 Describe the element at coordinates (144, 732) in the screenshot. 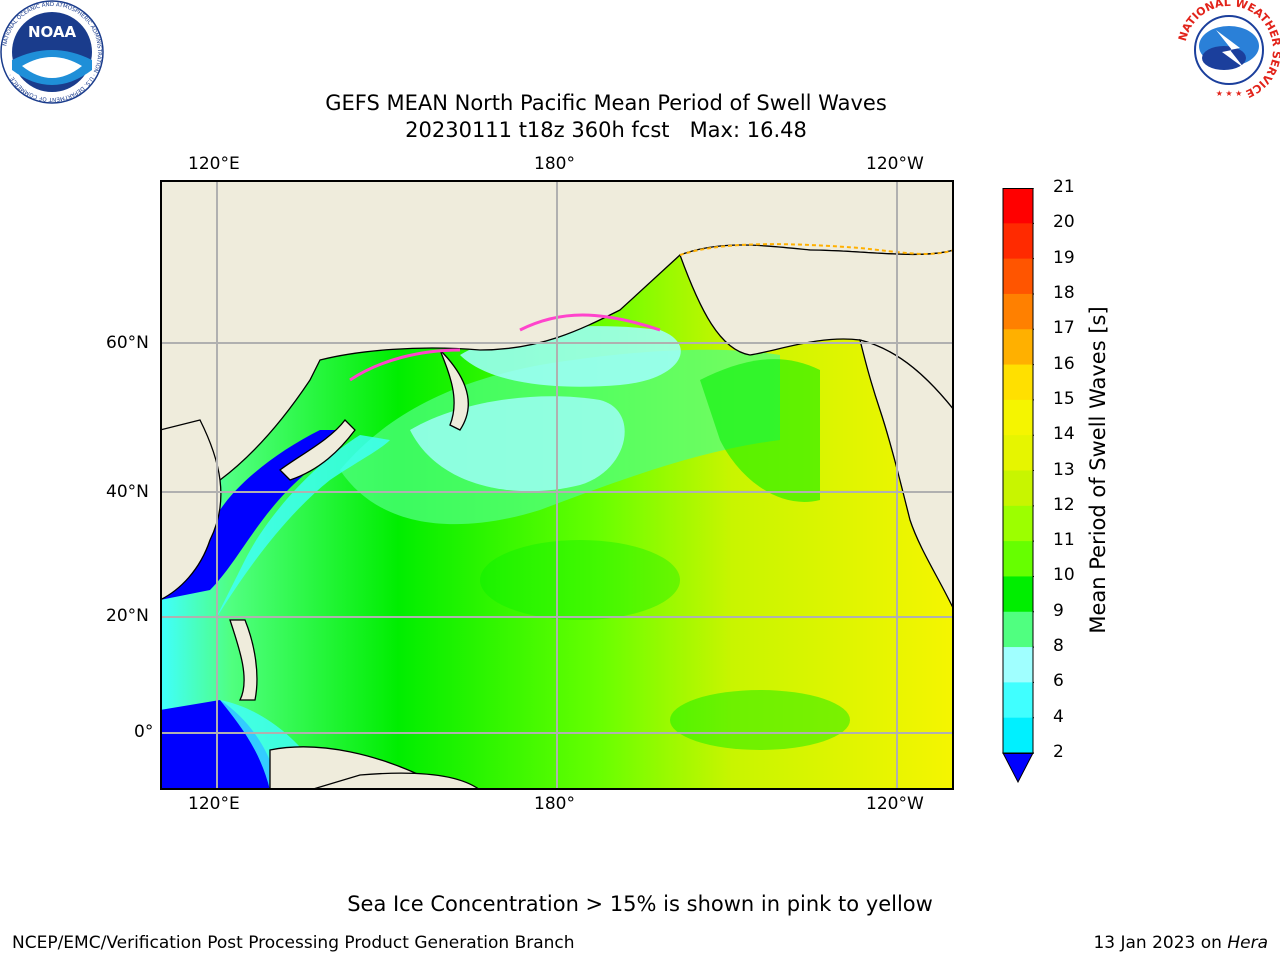

I see `lat-tick-4: 0°` at that location.